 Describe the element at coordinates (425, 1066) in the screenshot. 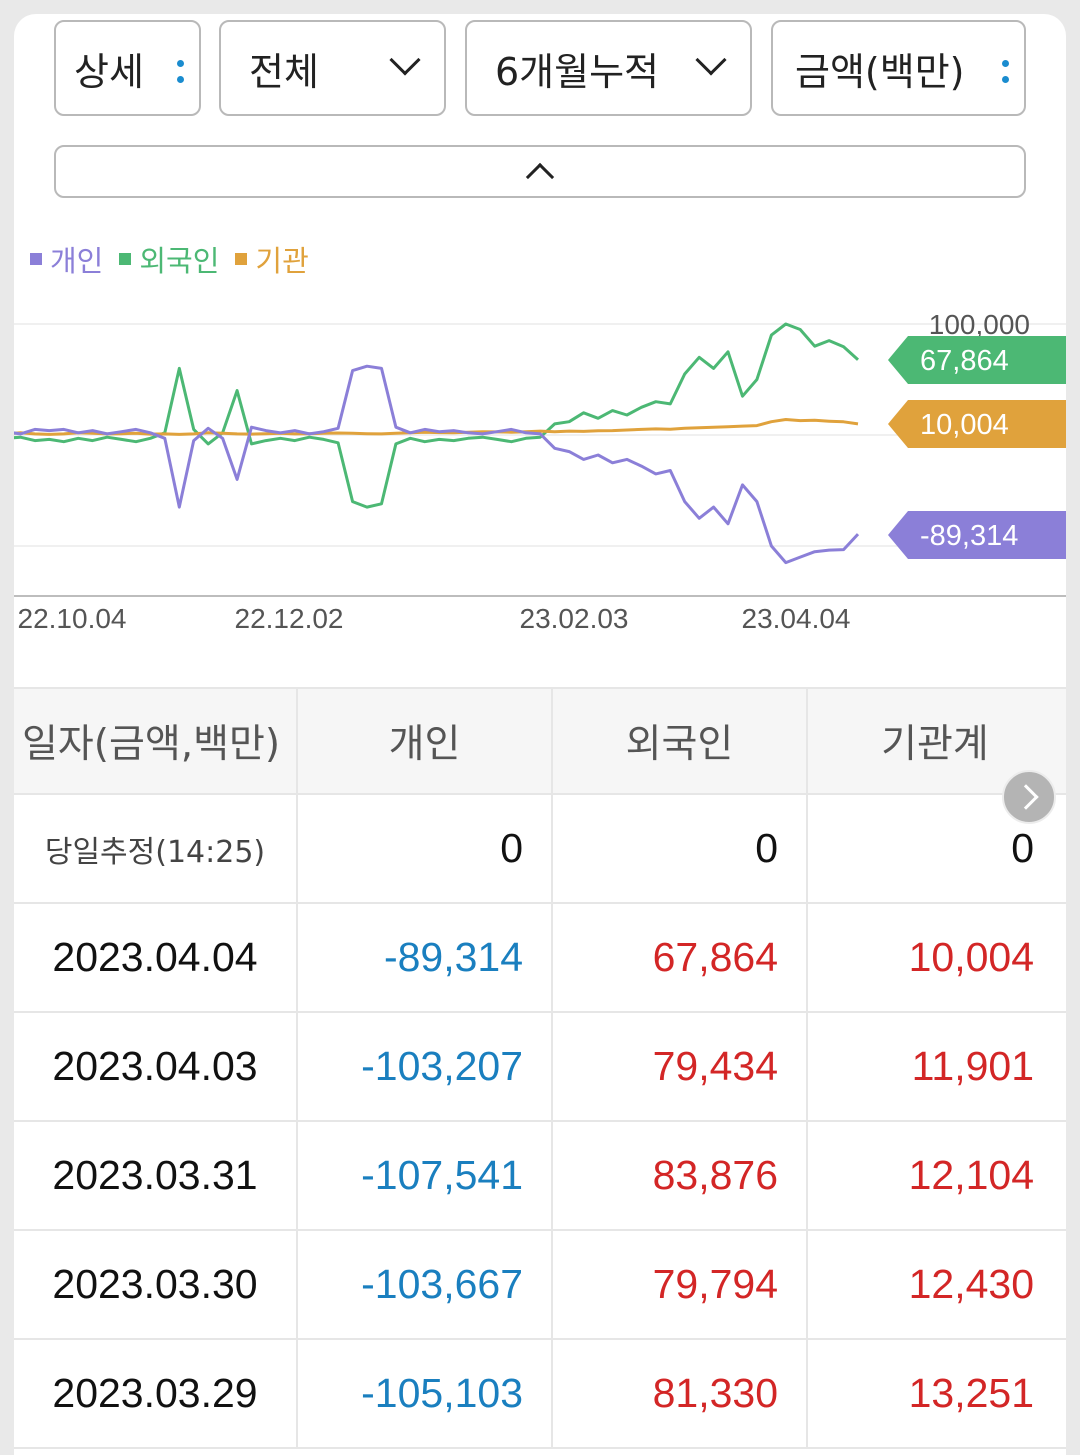

I see `row-individual: -103,207` at that location.